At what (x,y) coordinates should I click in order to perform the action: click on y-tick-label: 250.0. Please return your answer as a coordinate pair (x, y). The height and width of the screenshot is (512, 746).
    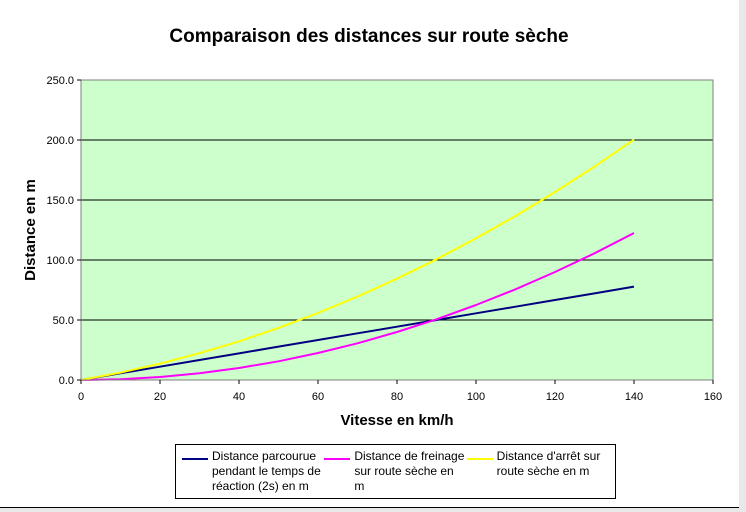
    Looking at the image, I should click on (60, 81).